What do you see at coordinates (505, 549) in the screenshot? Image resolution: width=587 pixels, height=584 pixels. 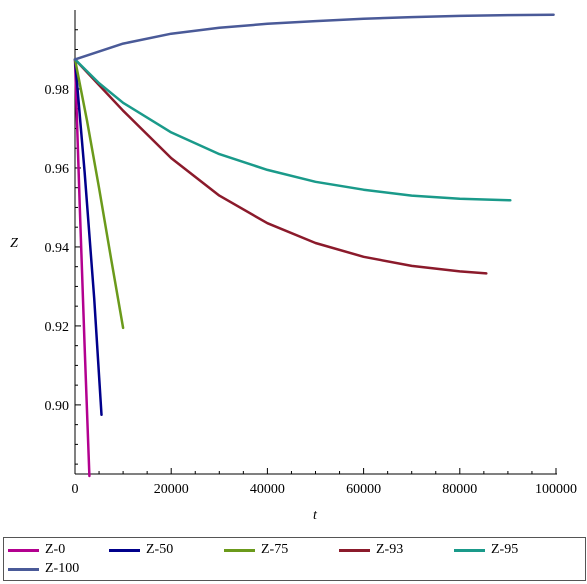 I see `legend-label: Z-95` at bounding box center [505, 549].